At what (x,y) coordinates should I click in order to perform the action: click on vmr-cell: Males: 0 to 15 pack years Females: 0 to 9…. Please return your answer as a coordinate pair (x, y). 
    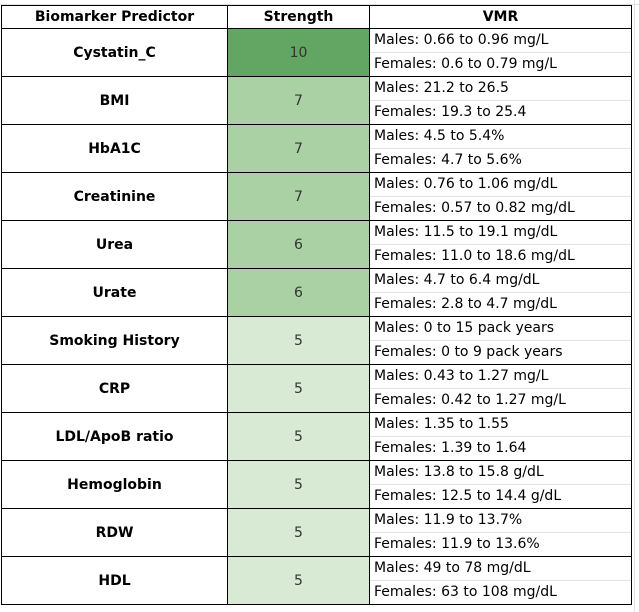
    Looking at the image, I should click on (500, 340).